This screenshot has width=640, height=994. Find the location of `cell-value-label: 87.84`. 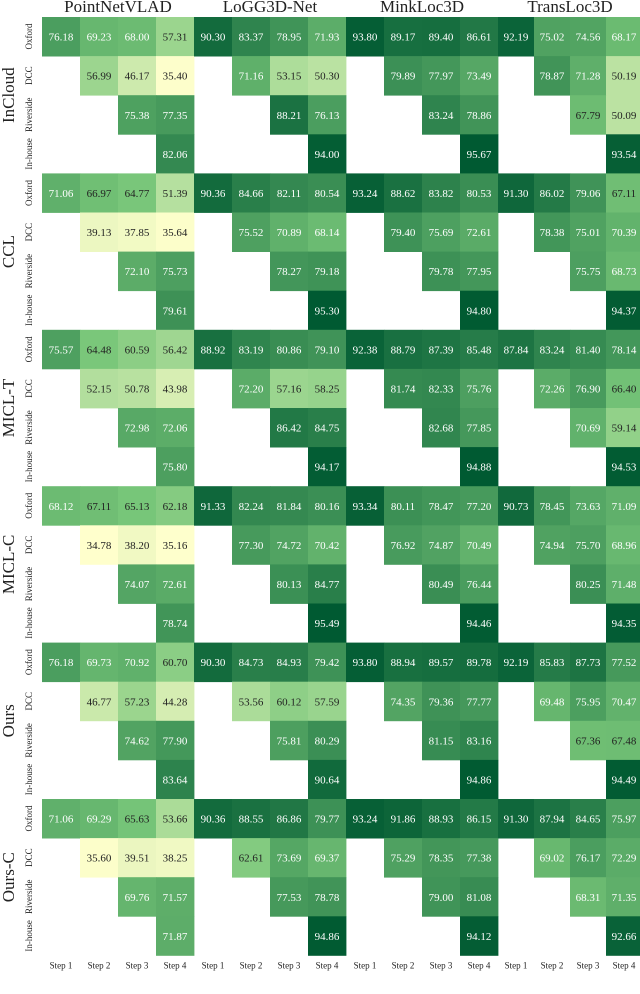

cell-value-label: 87.84 is located at coordinates (516, 350).